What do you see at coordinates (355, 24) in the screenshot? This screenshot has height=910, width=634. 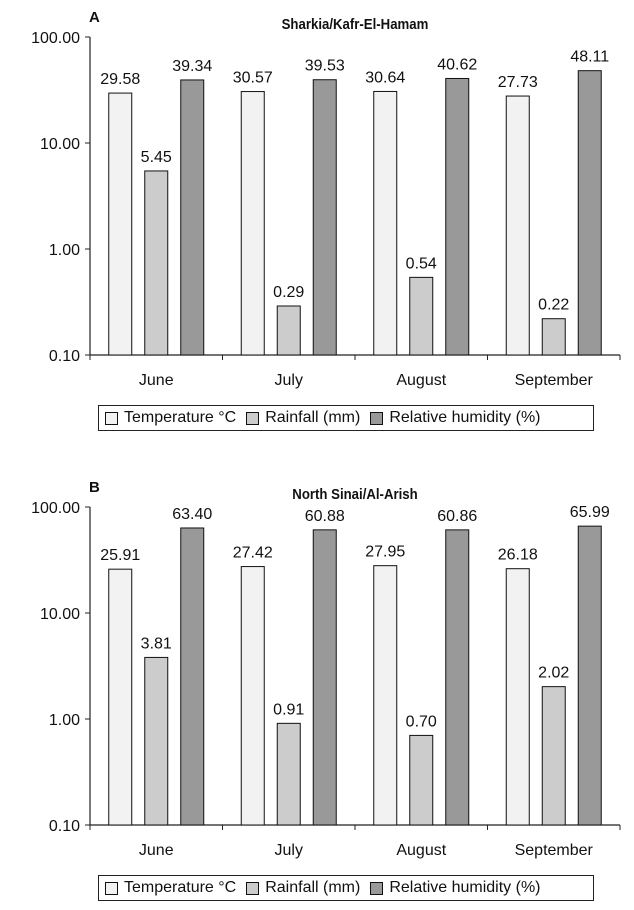 I see `chart-title-a: Sharkia/Kafr-El-Hamam` at bounding box center [355, 24].